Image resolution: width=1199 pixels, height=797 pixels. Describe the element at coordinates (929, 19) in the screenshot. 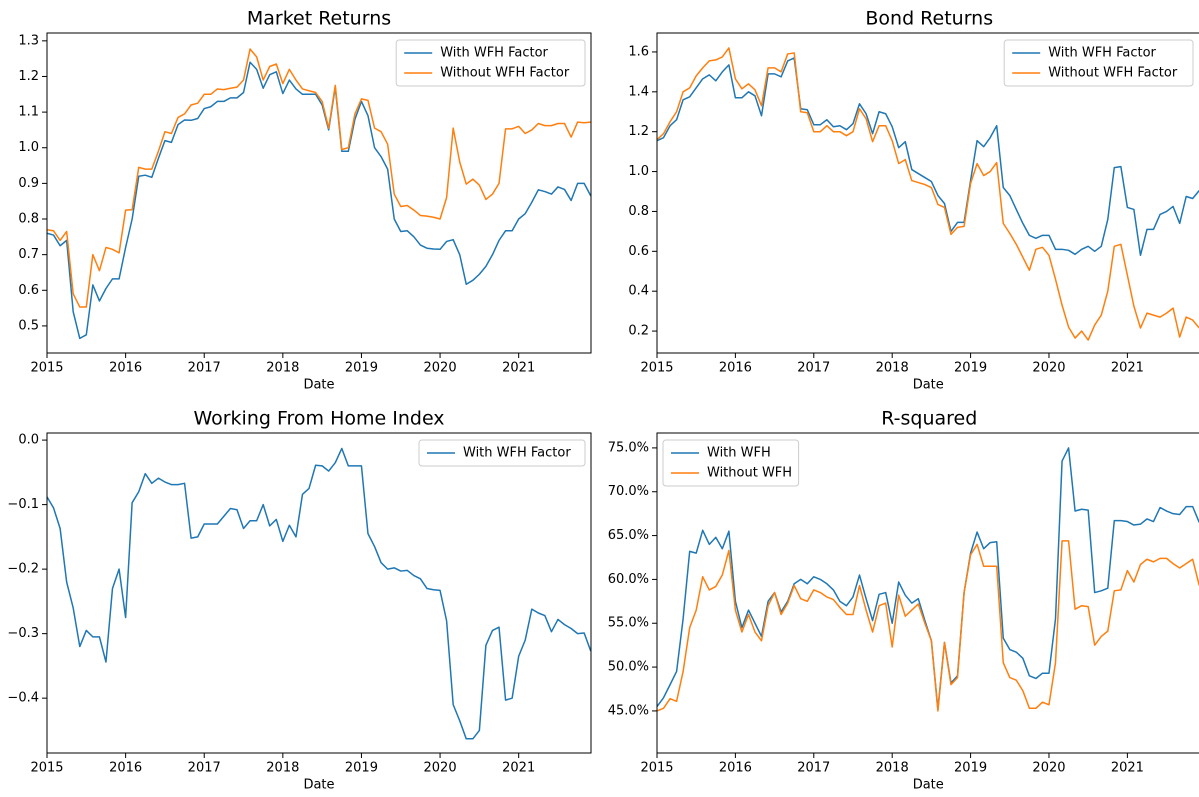

I see `chart-title: Bond Returns` at that location.